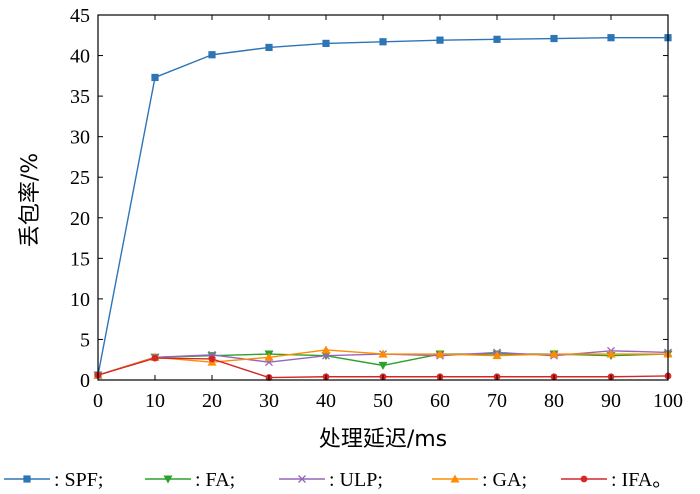 Image resolution: width=700 pixels, height=494 pixels. What do you see at coordinates (269, 401) in the screenshot?
I see `x-tick-label: 30` at bounding box center [269, 401].